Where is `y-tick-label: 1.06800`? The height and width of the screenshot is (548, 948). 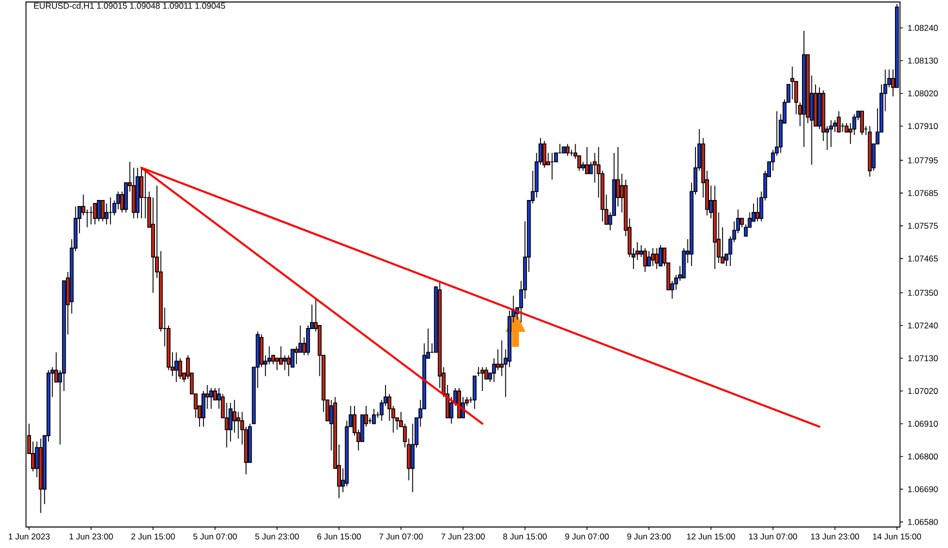
y-tick-label: 1.06800 is located at coordinates (923, 456).